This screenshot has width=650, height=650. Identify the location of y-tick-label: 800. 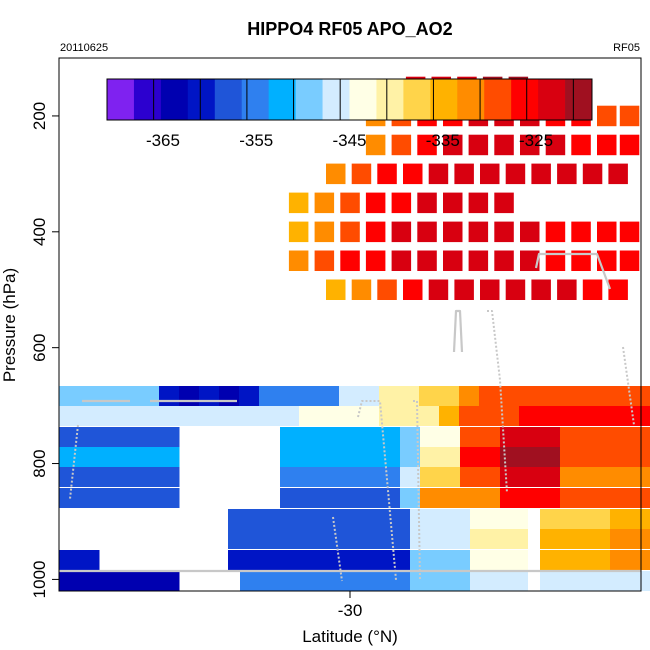
(39, 463).